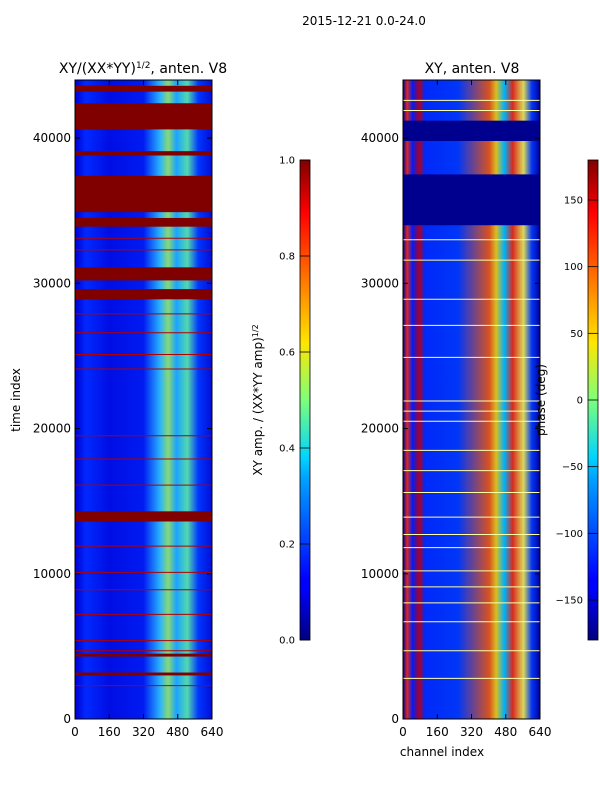 This screenshot has height=800, width=600. I want to click on phase-cb-tick-label: −150, so click(569, 601).